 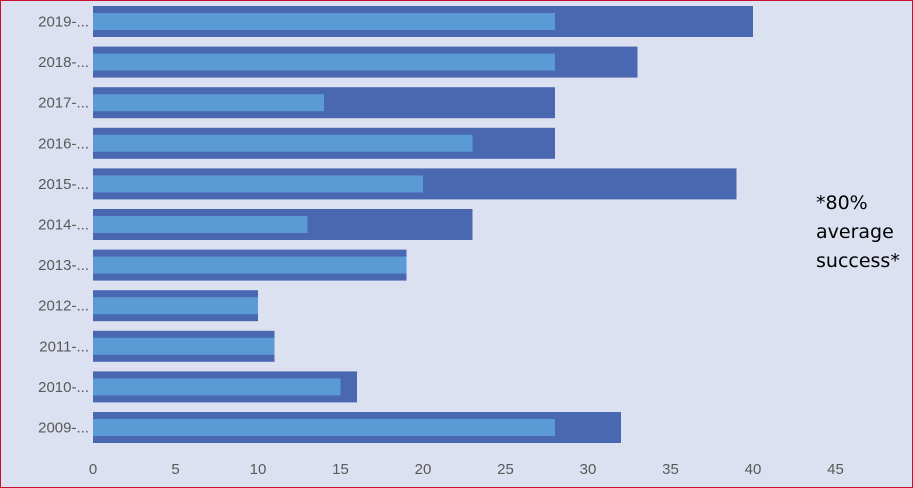 What do you see at coordinates (753, 469) in the screenshot?
I see `x-tick-label: 40` at bounding box center [753, 469].